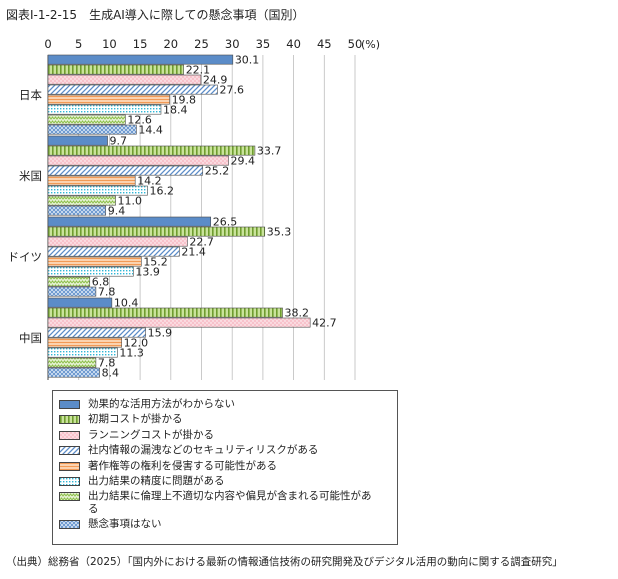 The height and width of the screenshot is (579, 618). What do you see at coordinates (131, 353) in the screenshot?
I see `data-label: 11.3` at bounding box center [131, 353].